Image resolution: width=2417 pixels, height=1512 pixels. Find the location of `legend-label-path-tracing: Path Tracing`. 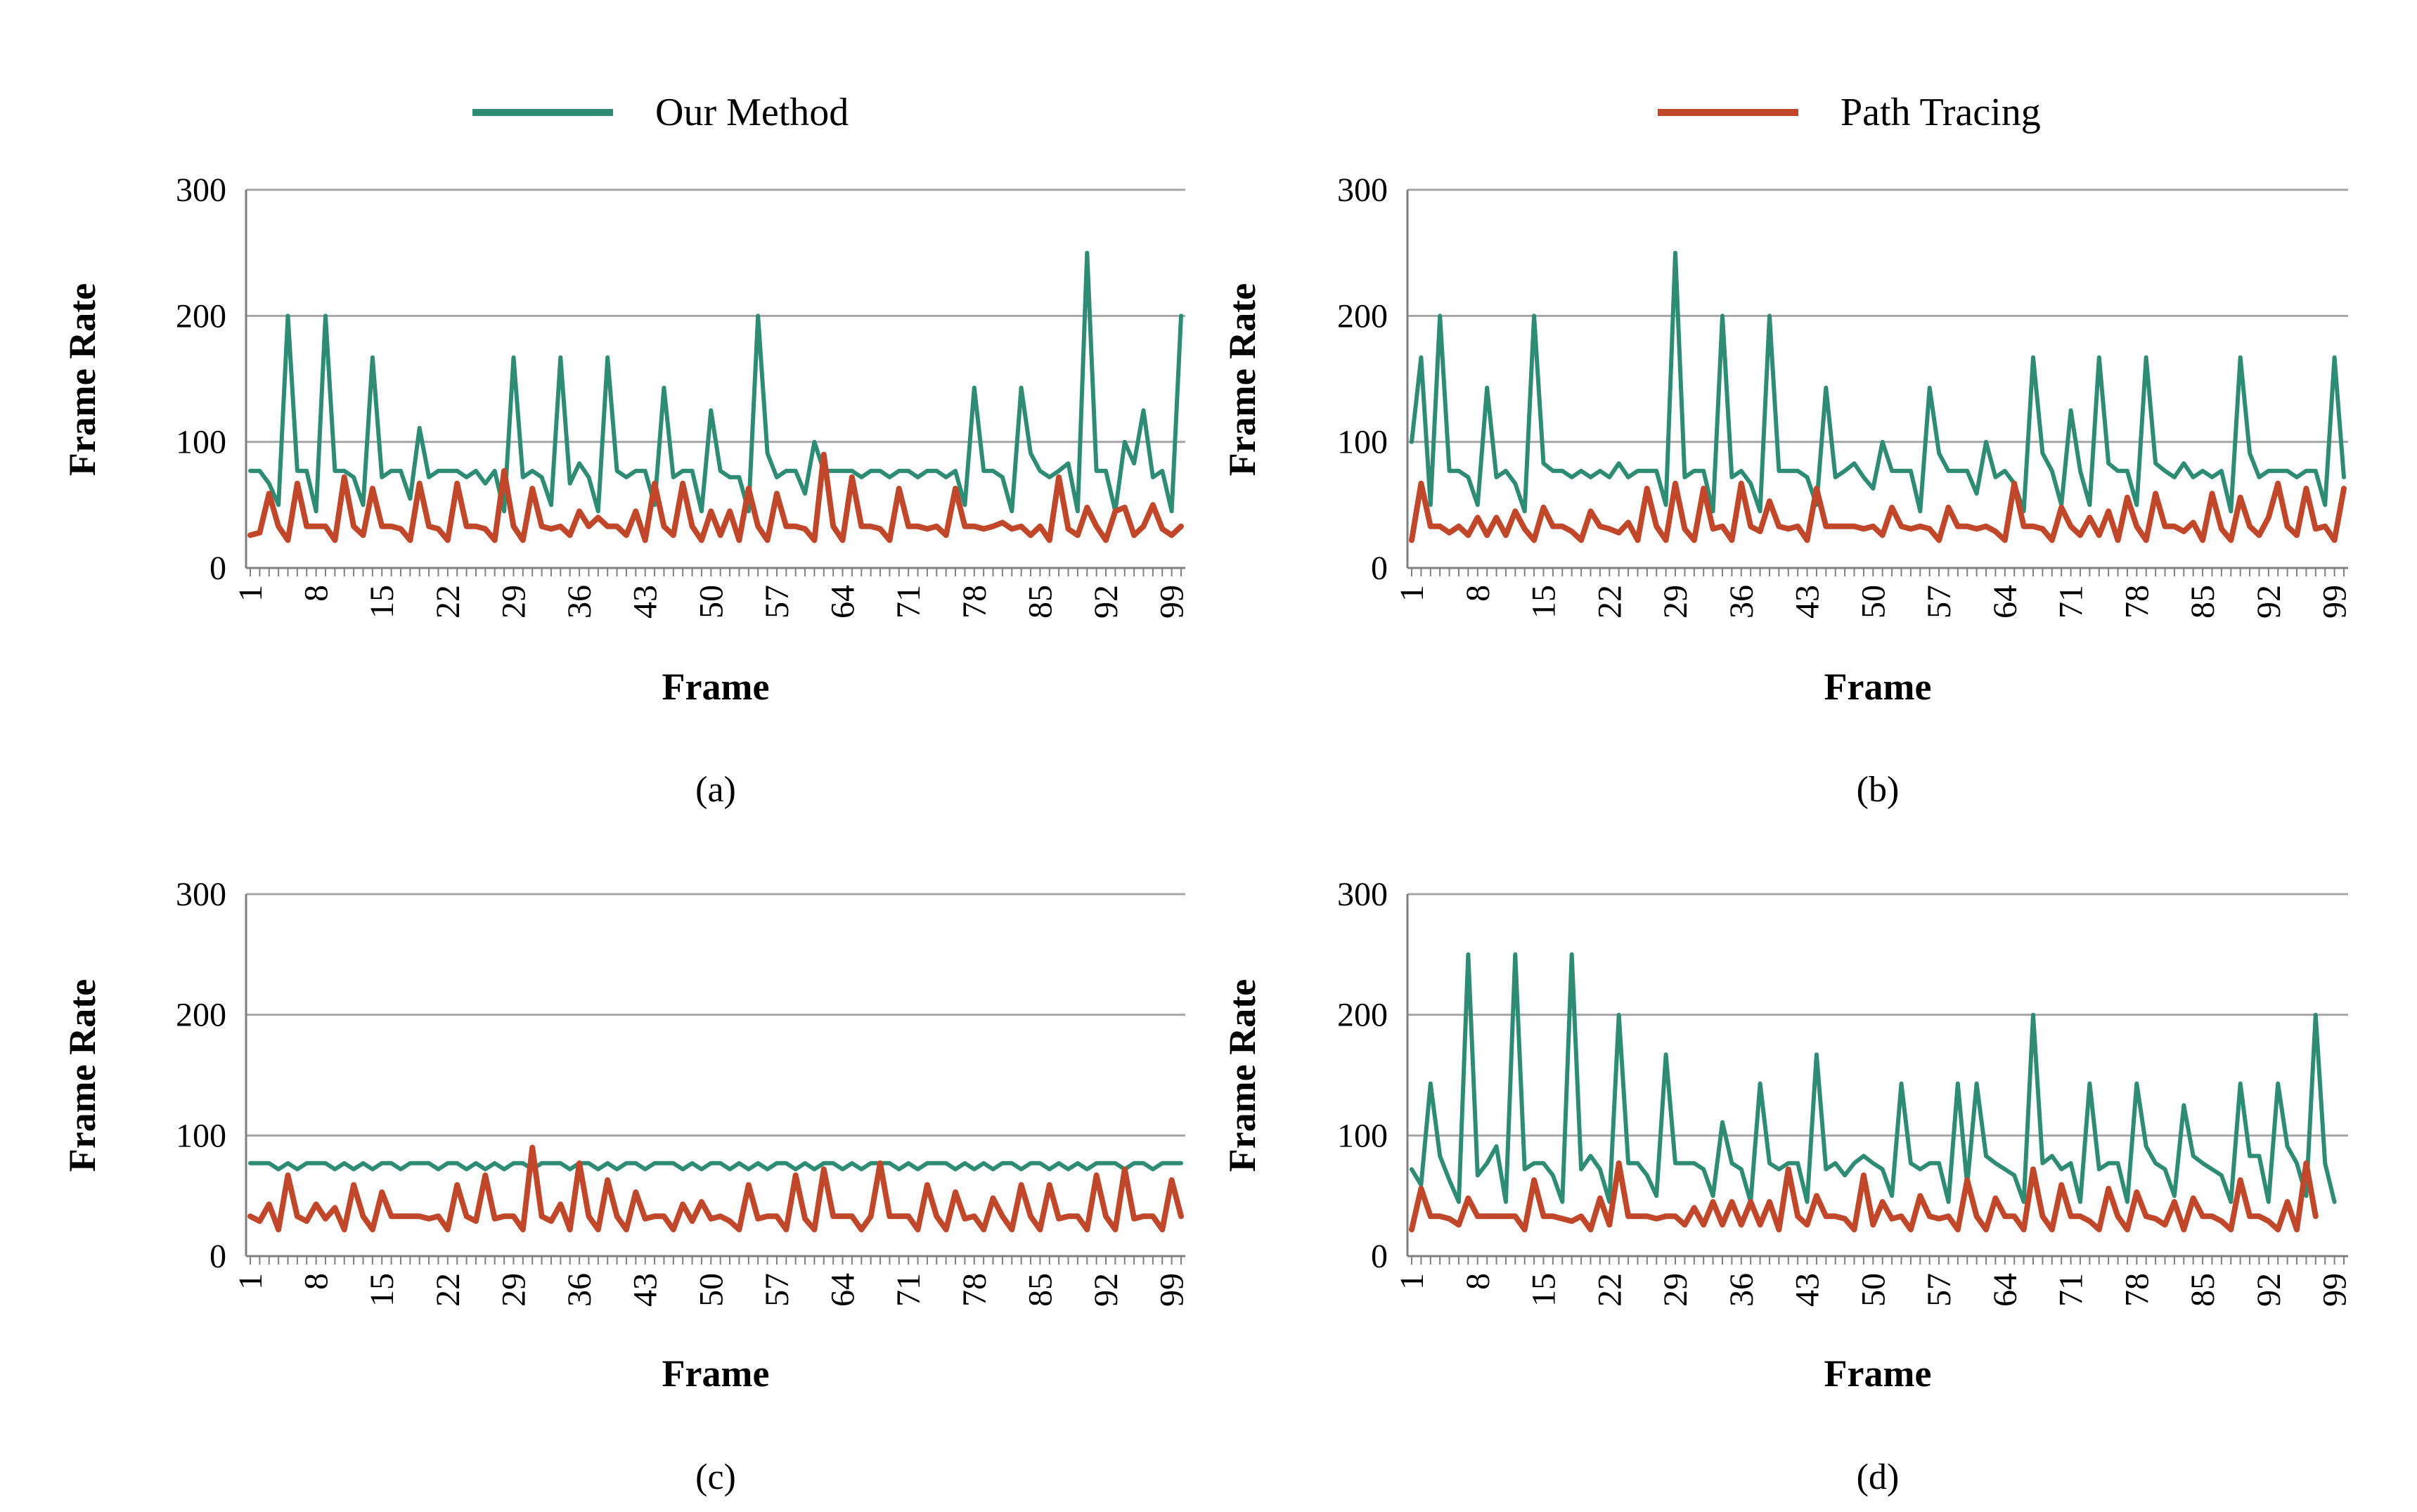

legend-label-path-tracing: Path Tracing is located at coordinates (1941, 112).